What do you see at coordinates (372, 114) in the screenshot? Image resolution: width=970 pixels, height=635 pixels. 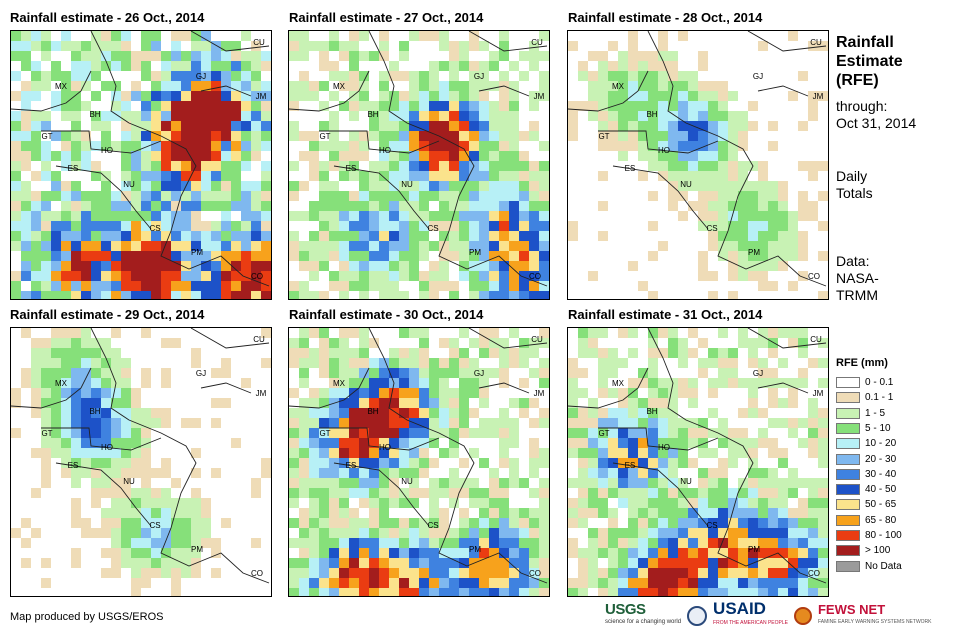 I see `country-label-bh: BH` at bounding box center [372, 114].